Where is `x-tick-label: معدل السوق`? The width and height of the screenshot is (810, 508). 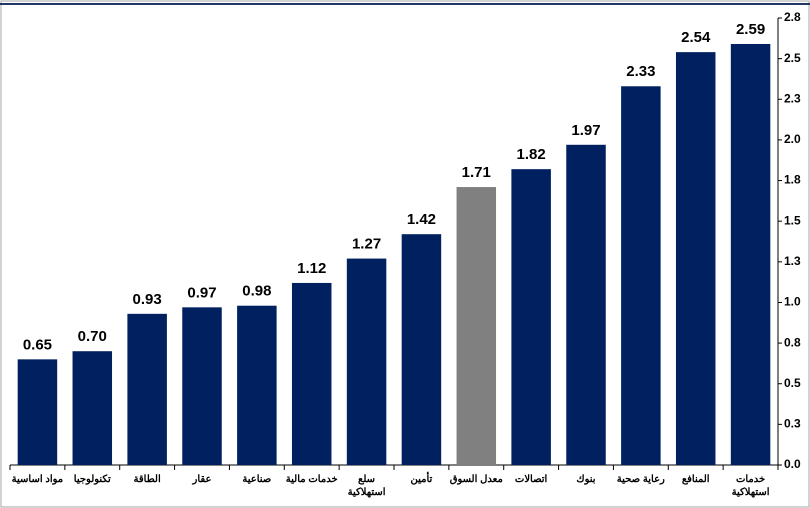 x-tick-label: معدل السوق is located at coordinates (476, 479).